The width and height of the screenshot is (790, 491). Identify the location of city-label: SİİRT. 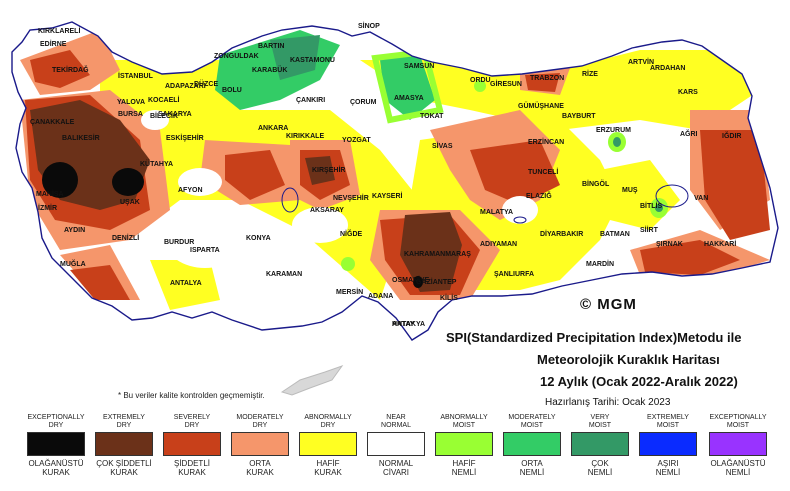
(649, 230).